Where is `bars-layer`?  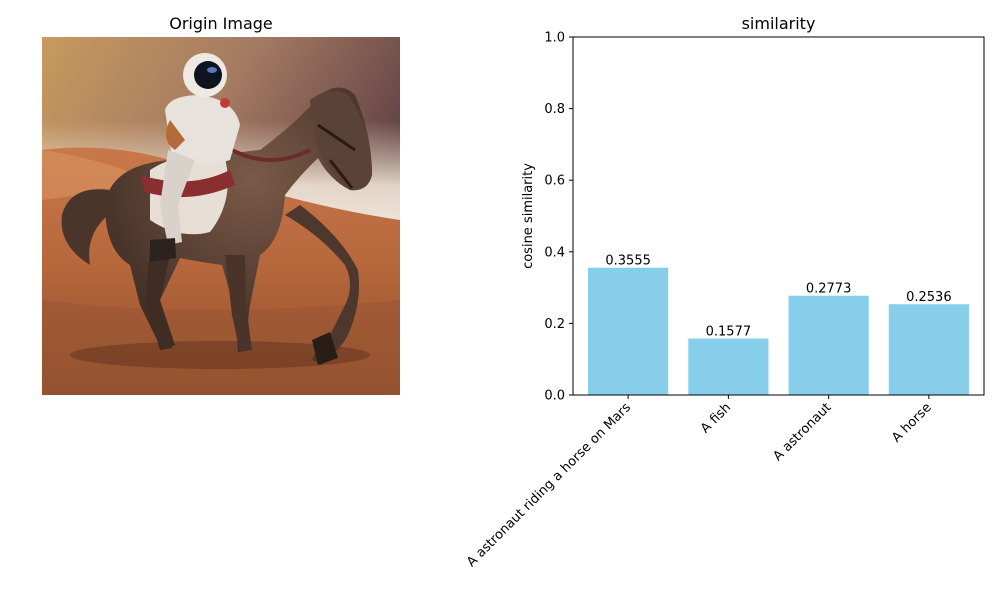
bars-layer is located at coordinates (778, 331).